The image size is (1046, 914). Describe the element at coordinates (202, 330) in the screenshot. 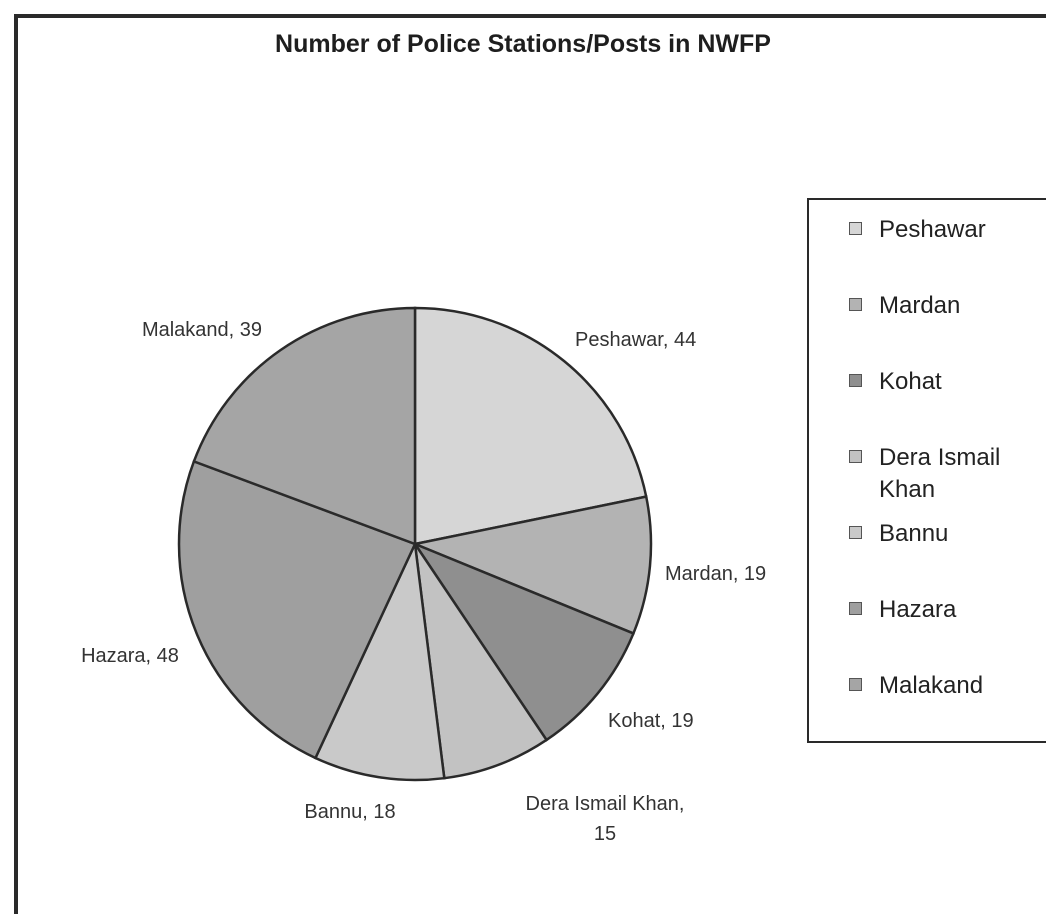

I see `data-label-malakand: Malakand, 39` at that location.